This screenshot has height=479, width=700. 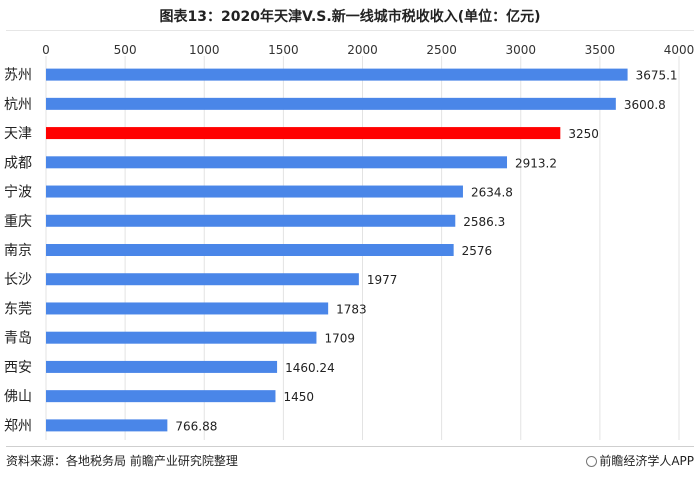 What do you see at coordinates (18, 426) in the screenshot?
I see `category-label: 郑州` at bounding box center [18, 426].